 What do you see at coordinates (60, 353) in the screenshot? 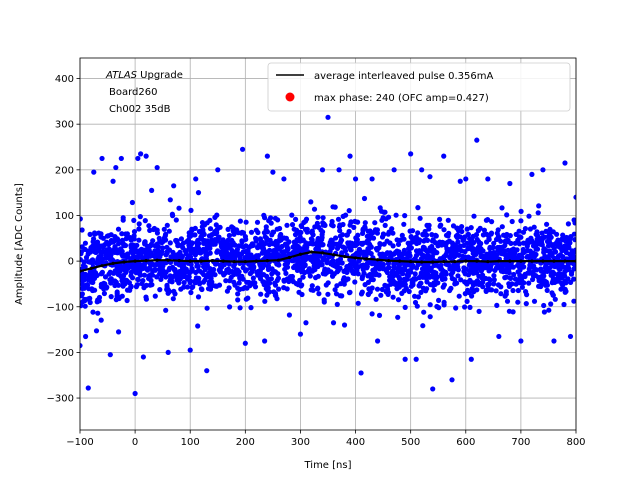
I see `y-tick-label: −200` at bounding box center [60, 353].